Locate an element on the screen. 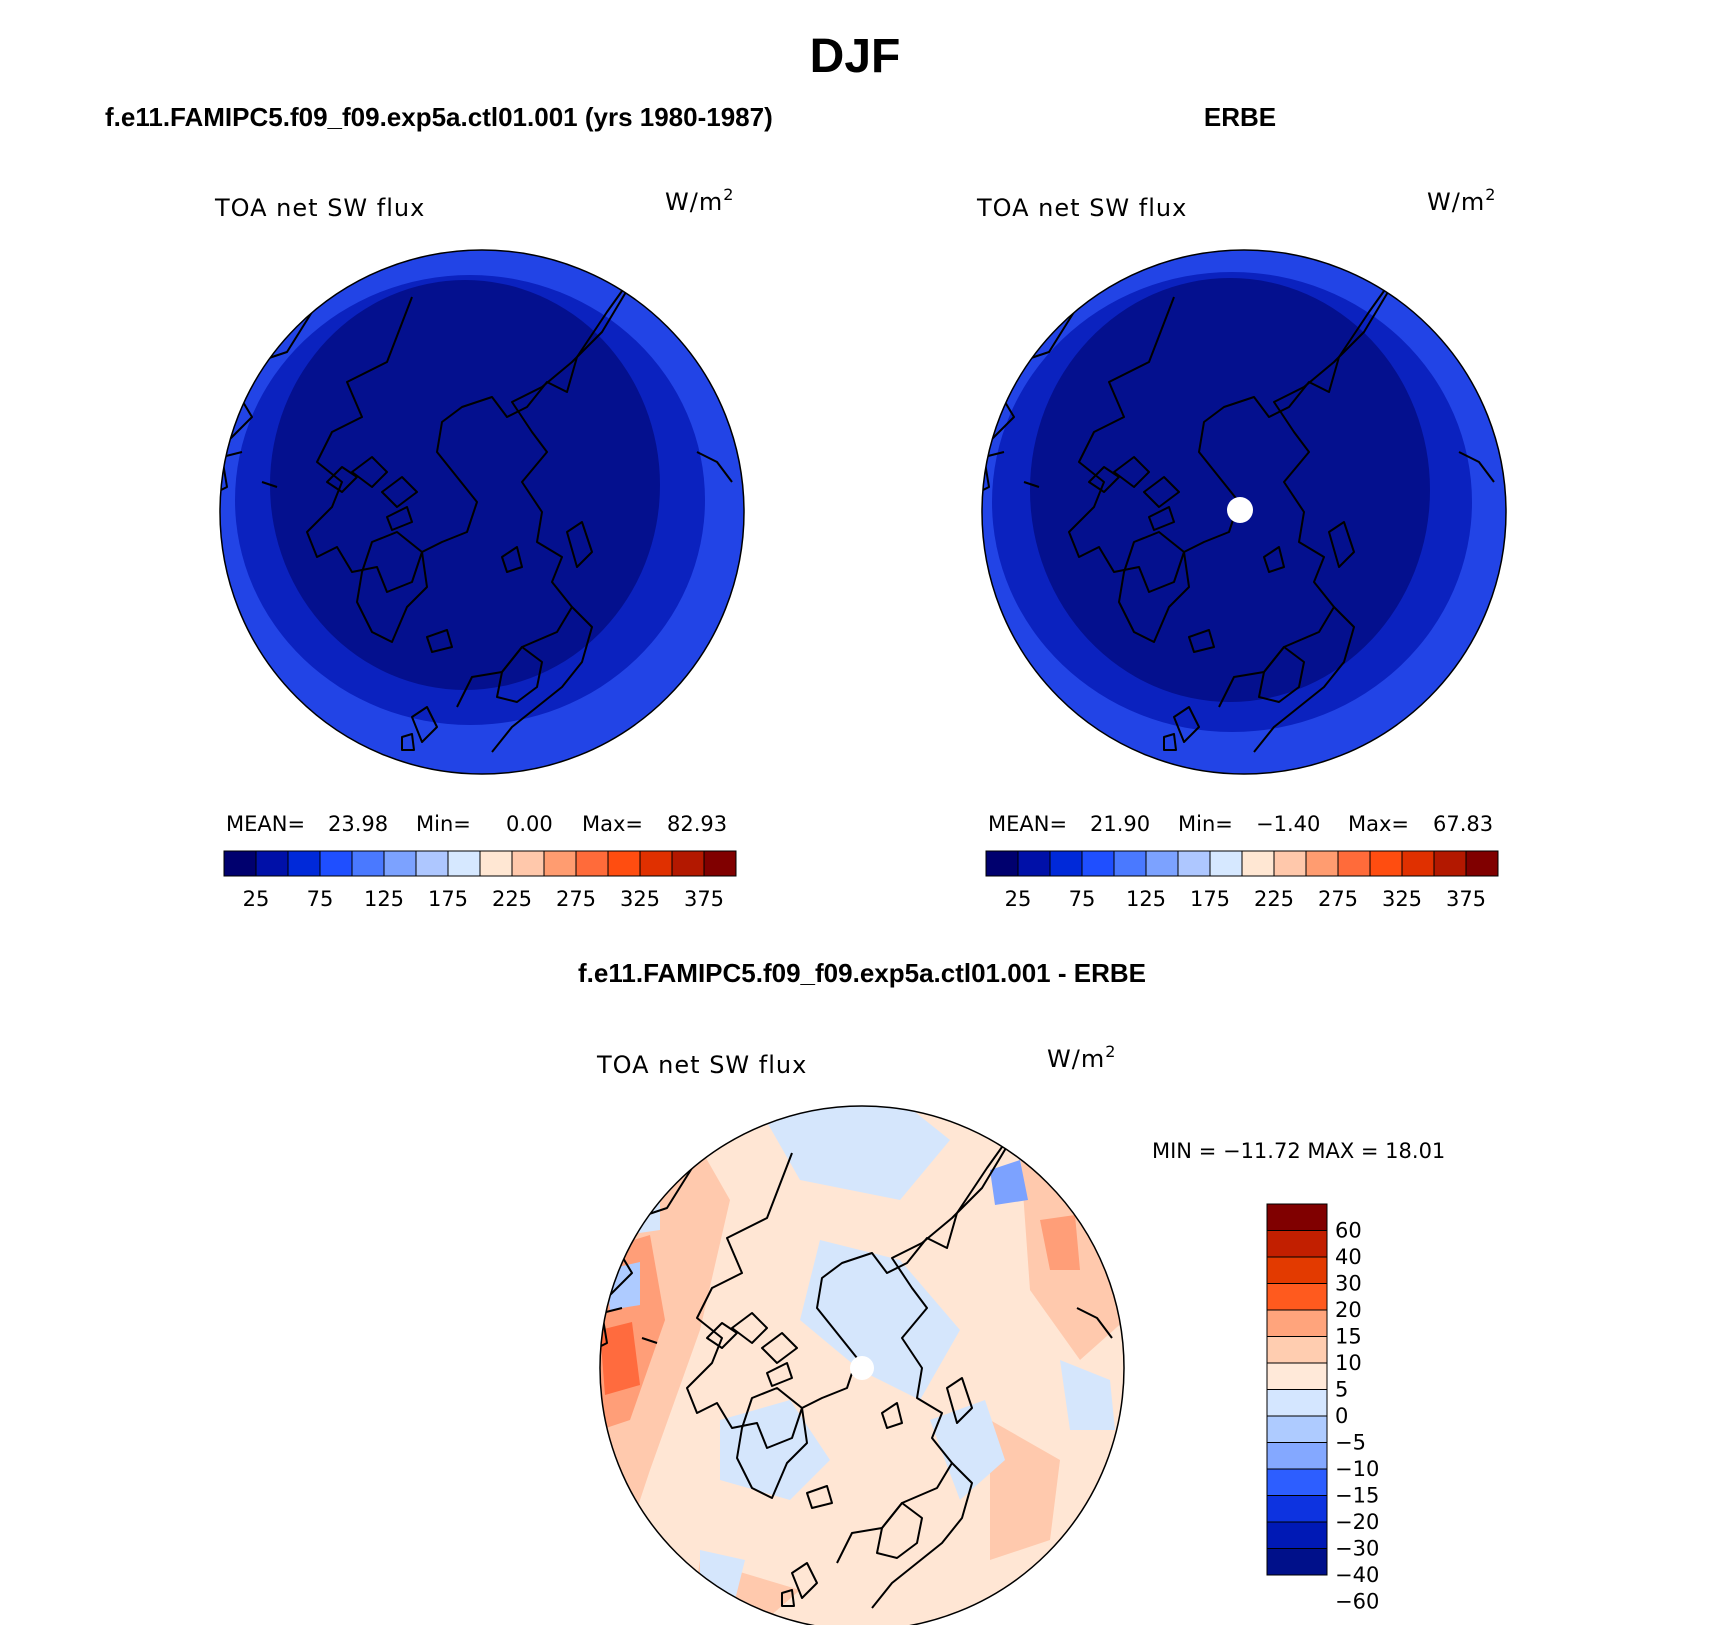  panel-diff-minmax: MIN = −11.72 MAX = 18.01 is located at coordinates (1298, 1151).